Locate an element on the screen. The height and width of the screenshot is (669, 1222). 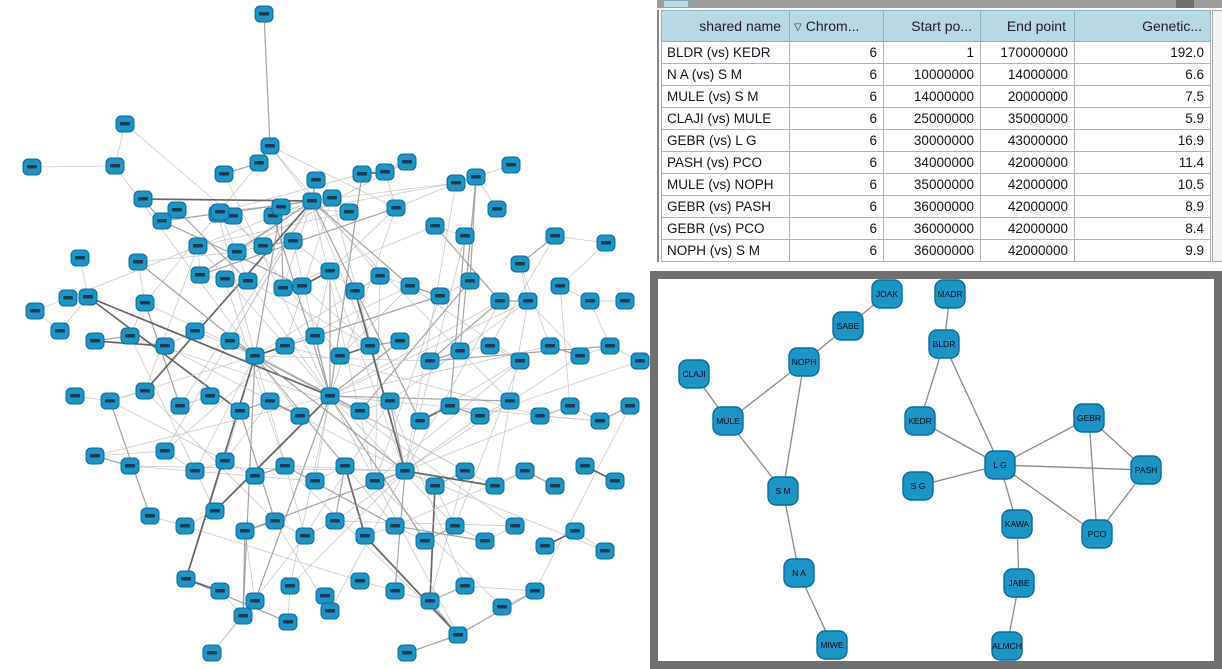
network-node-almch: ALMCH is located at coordinates (1007, 646).